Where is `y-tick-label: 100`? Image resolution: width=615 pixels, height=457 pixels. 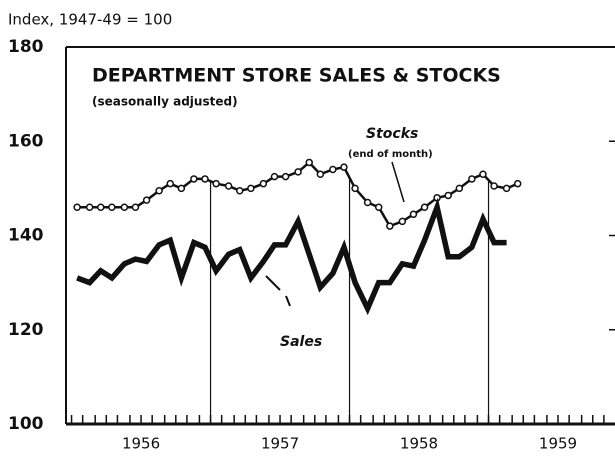
y-tick-label: 100 is located at coordinates (26, 424).